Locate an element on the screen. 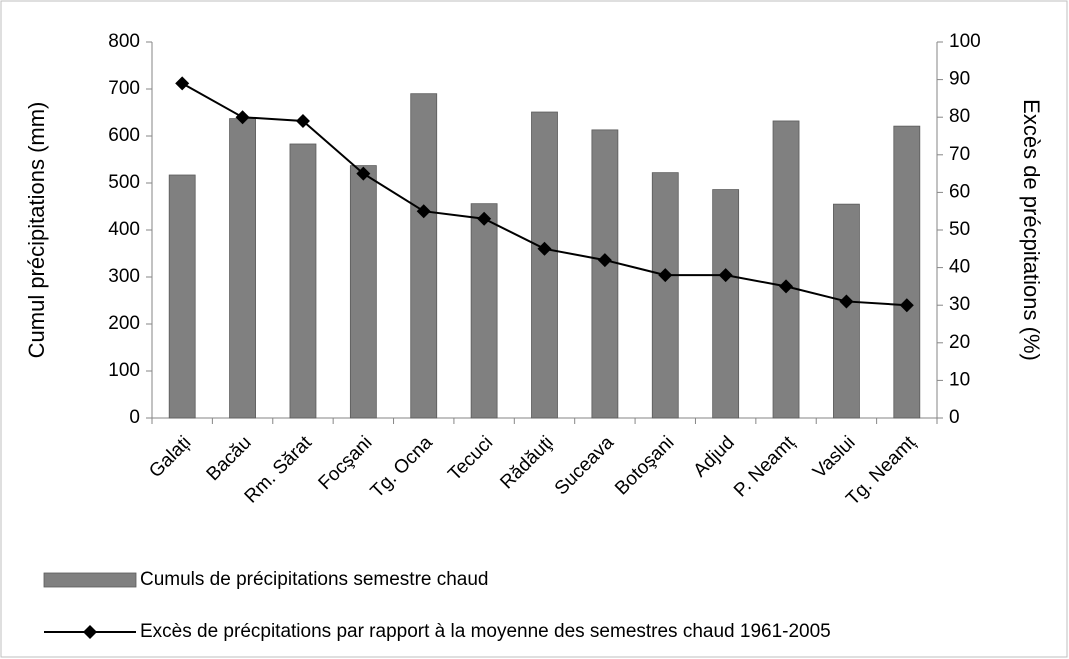 This screenshot has height=659, width=1069. legend-label: Cumuls de précipitations semestre chaud is located at coordinates (314, 579).